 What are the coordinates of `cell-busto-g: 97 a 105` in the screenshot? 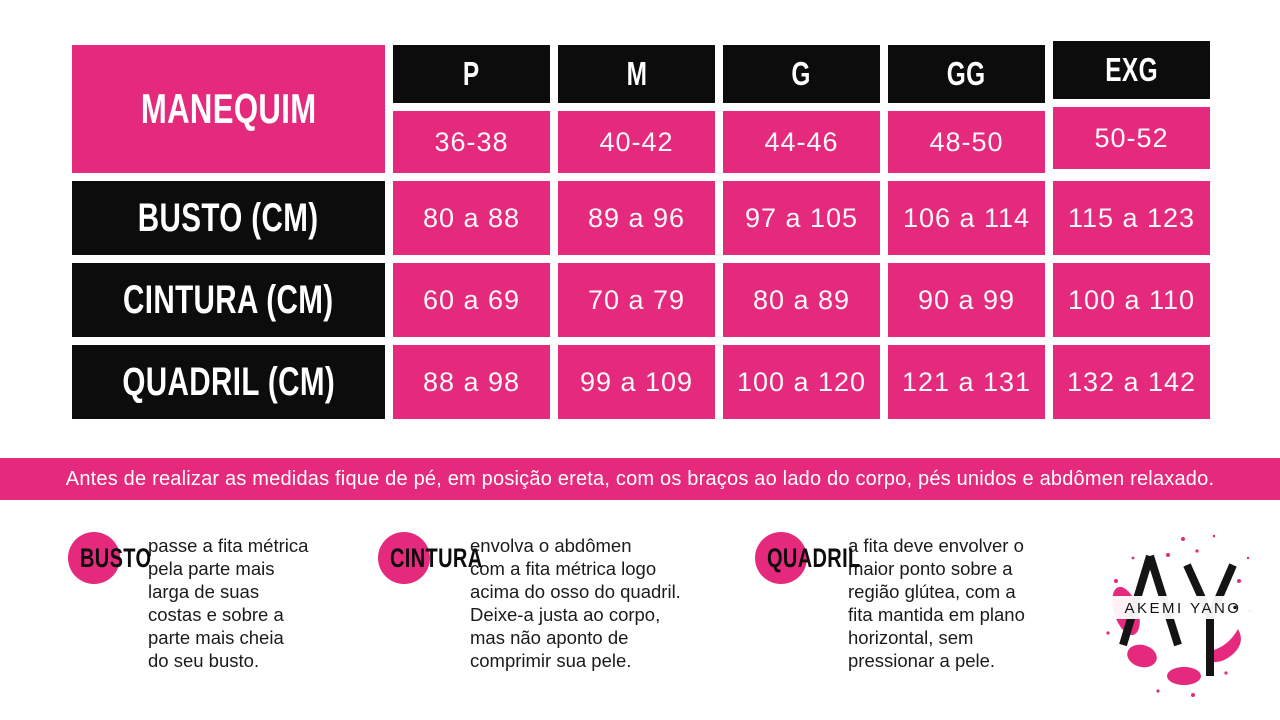 It's located at (801, 218).